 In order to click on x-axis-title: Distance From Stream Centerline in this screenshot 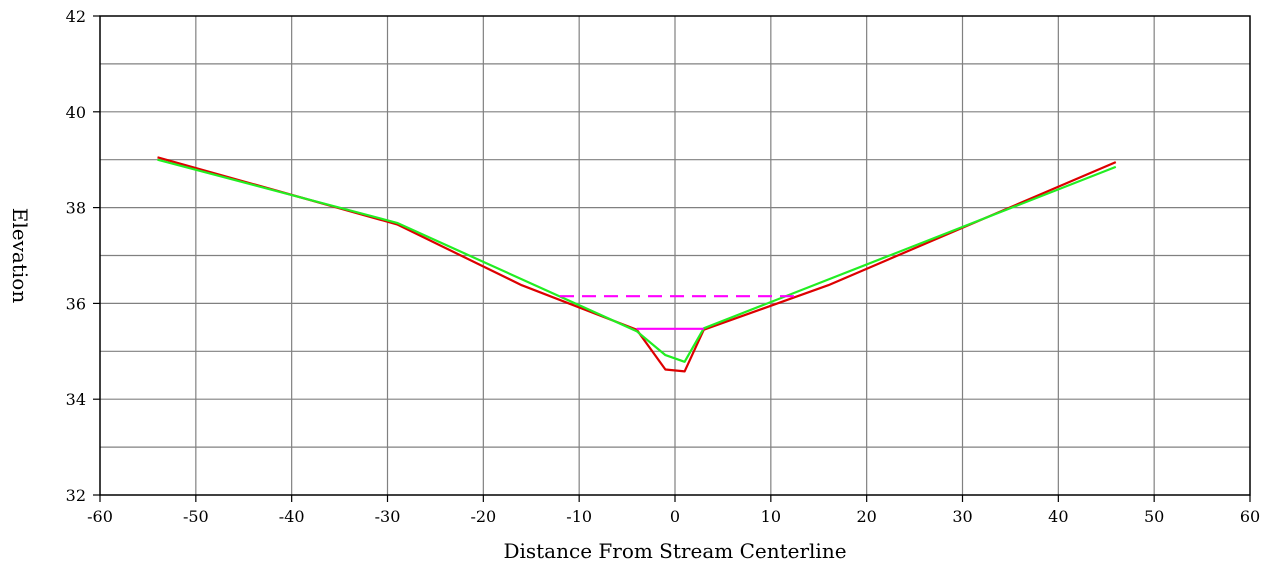, I will do `click(674, 551)`.